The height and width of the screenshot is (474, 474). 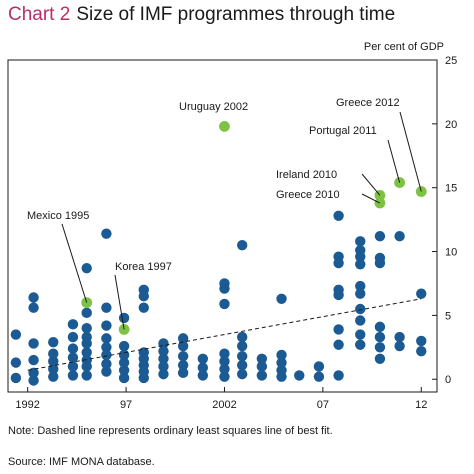 What do you see at coordinates (323, 405) in the screenshot?
I see `x-tick-label: 07` at bounding box center [323, 405].